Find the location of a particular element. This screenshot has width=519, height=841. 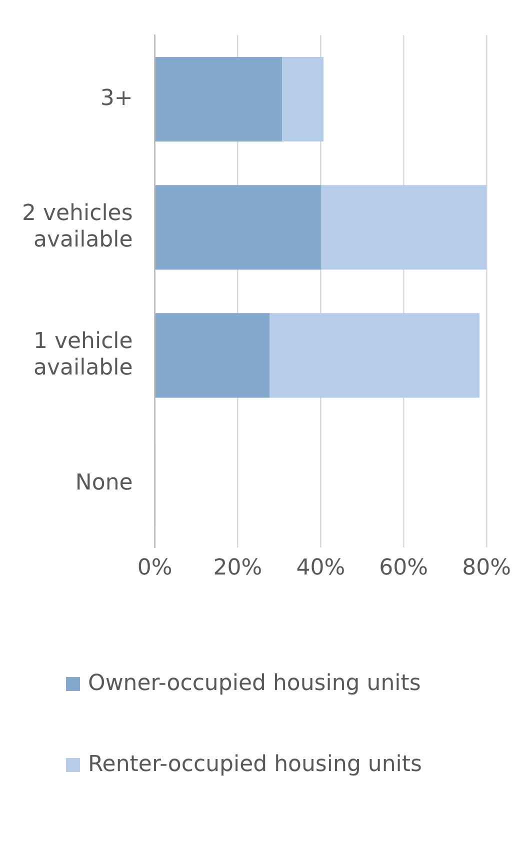

legend-label: Owner-occupied housing units is located at coordinates (254, 684).